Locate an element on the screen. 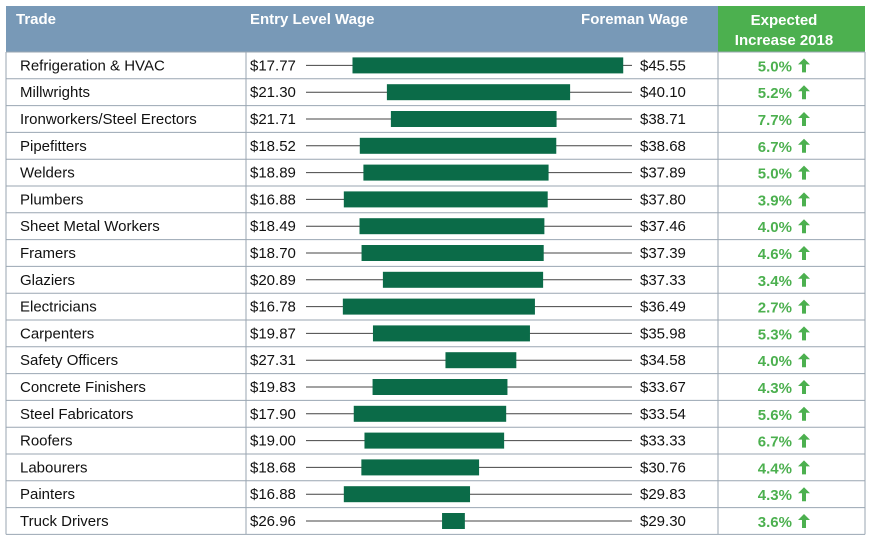 This screenshot has height=540, width=870. entry-wage-label: $18.68 is located at coordinates (273, 467).